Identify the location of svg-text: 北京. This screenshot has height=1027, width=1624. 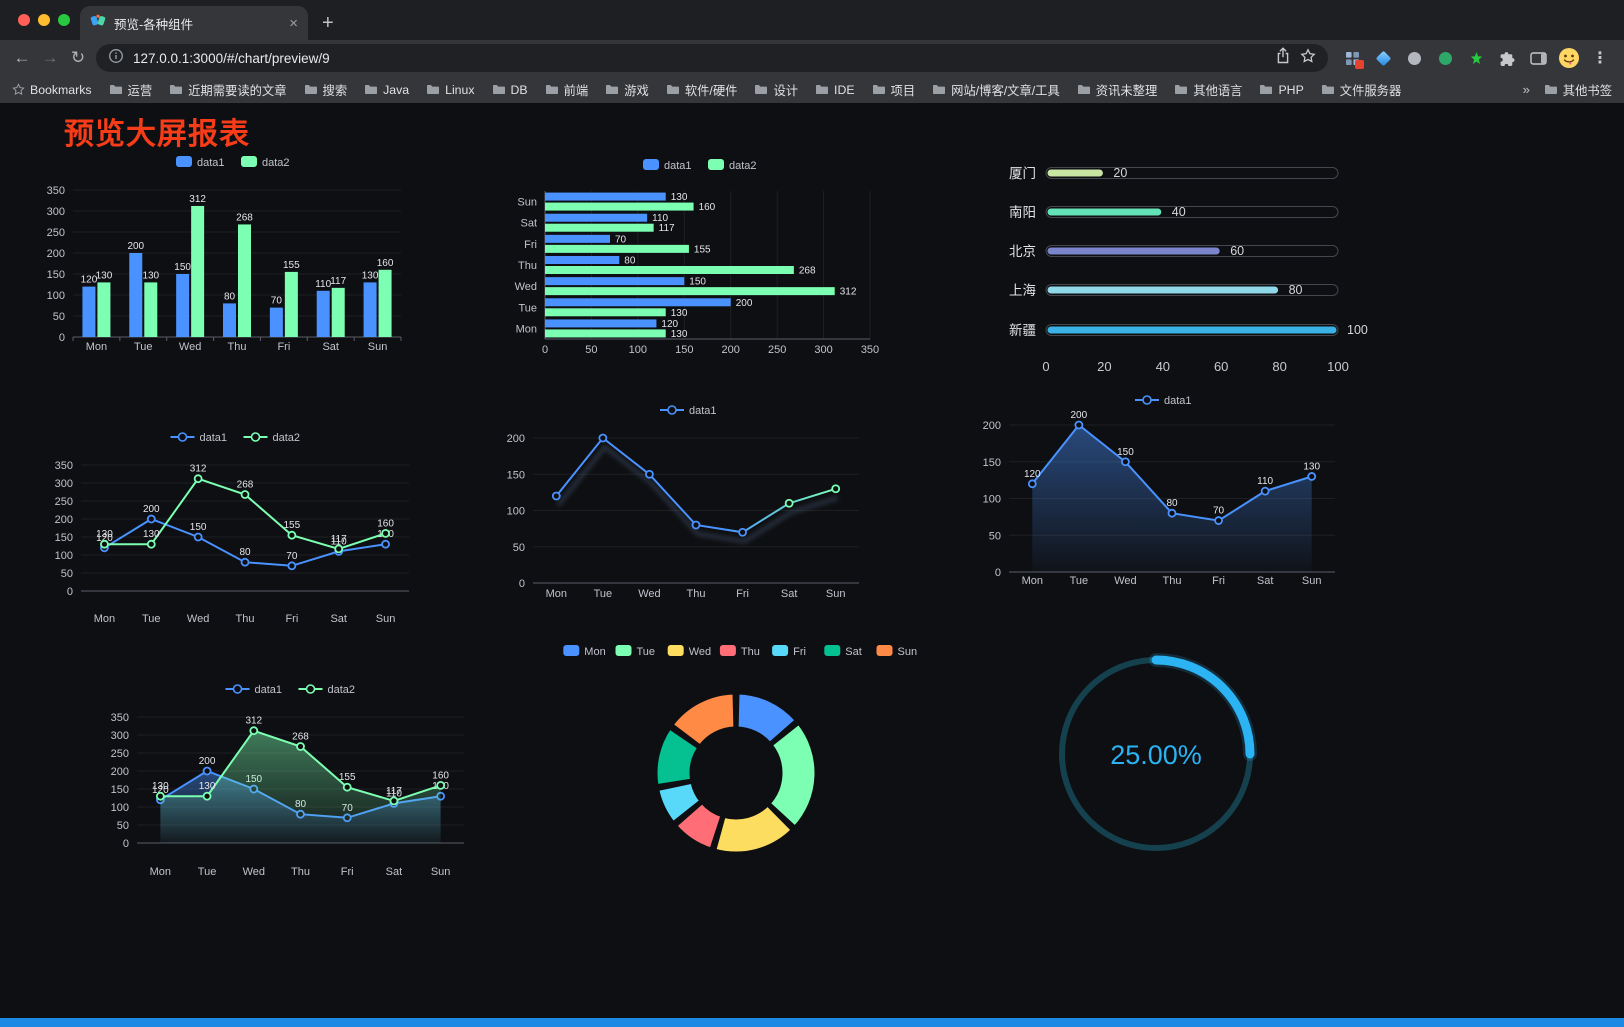
(1022, 251).